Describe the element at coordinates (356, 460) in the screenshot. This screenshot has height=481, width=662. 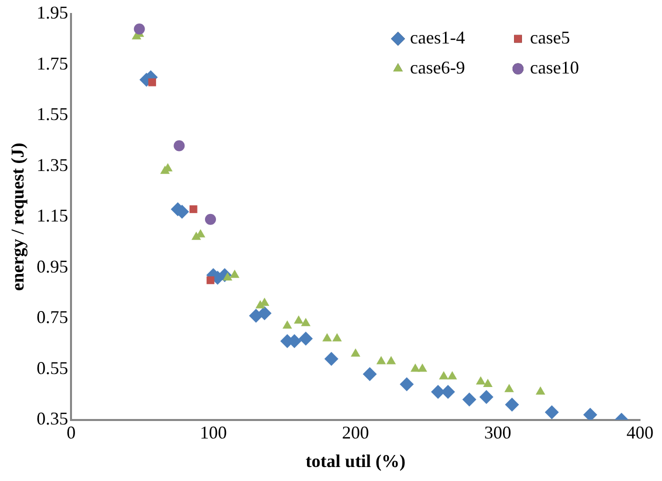
I see `x-axis-title: total util (%)` at that location.